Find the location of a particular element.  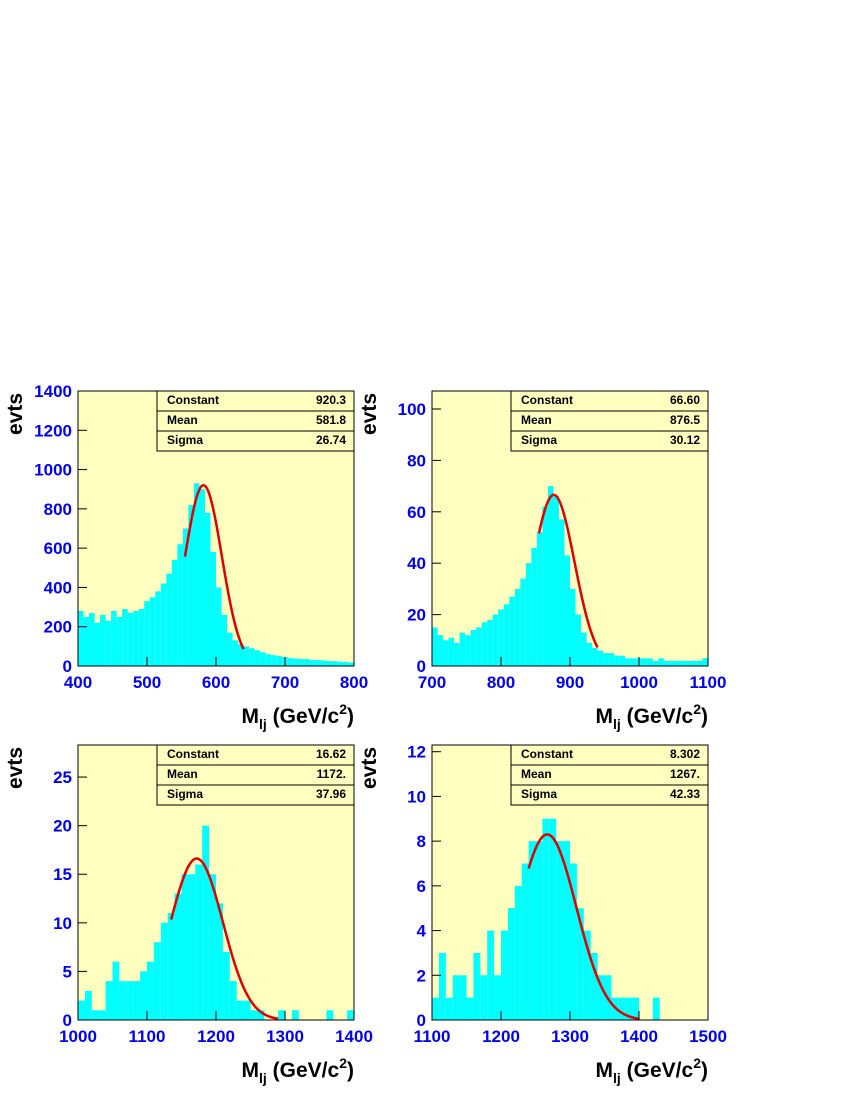

y-tick-label: 0 is located at coordinates (421, 1020).